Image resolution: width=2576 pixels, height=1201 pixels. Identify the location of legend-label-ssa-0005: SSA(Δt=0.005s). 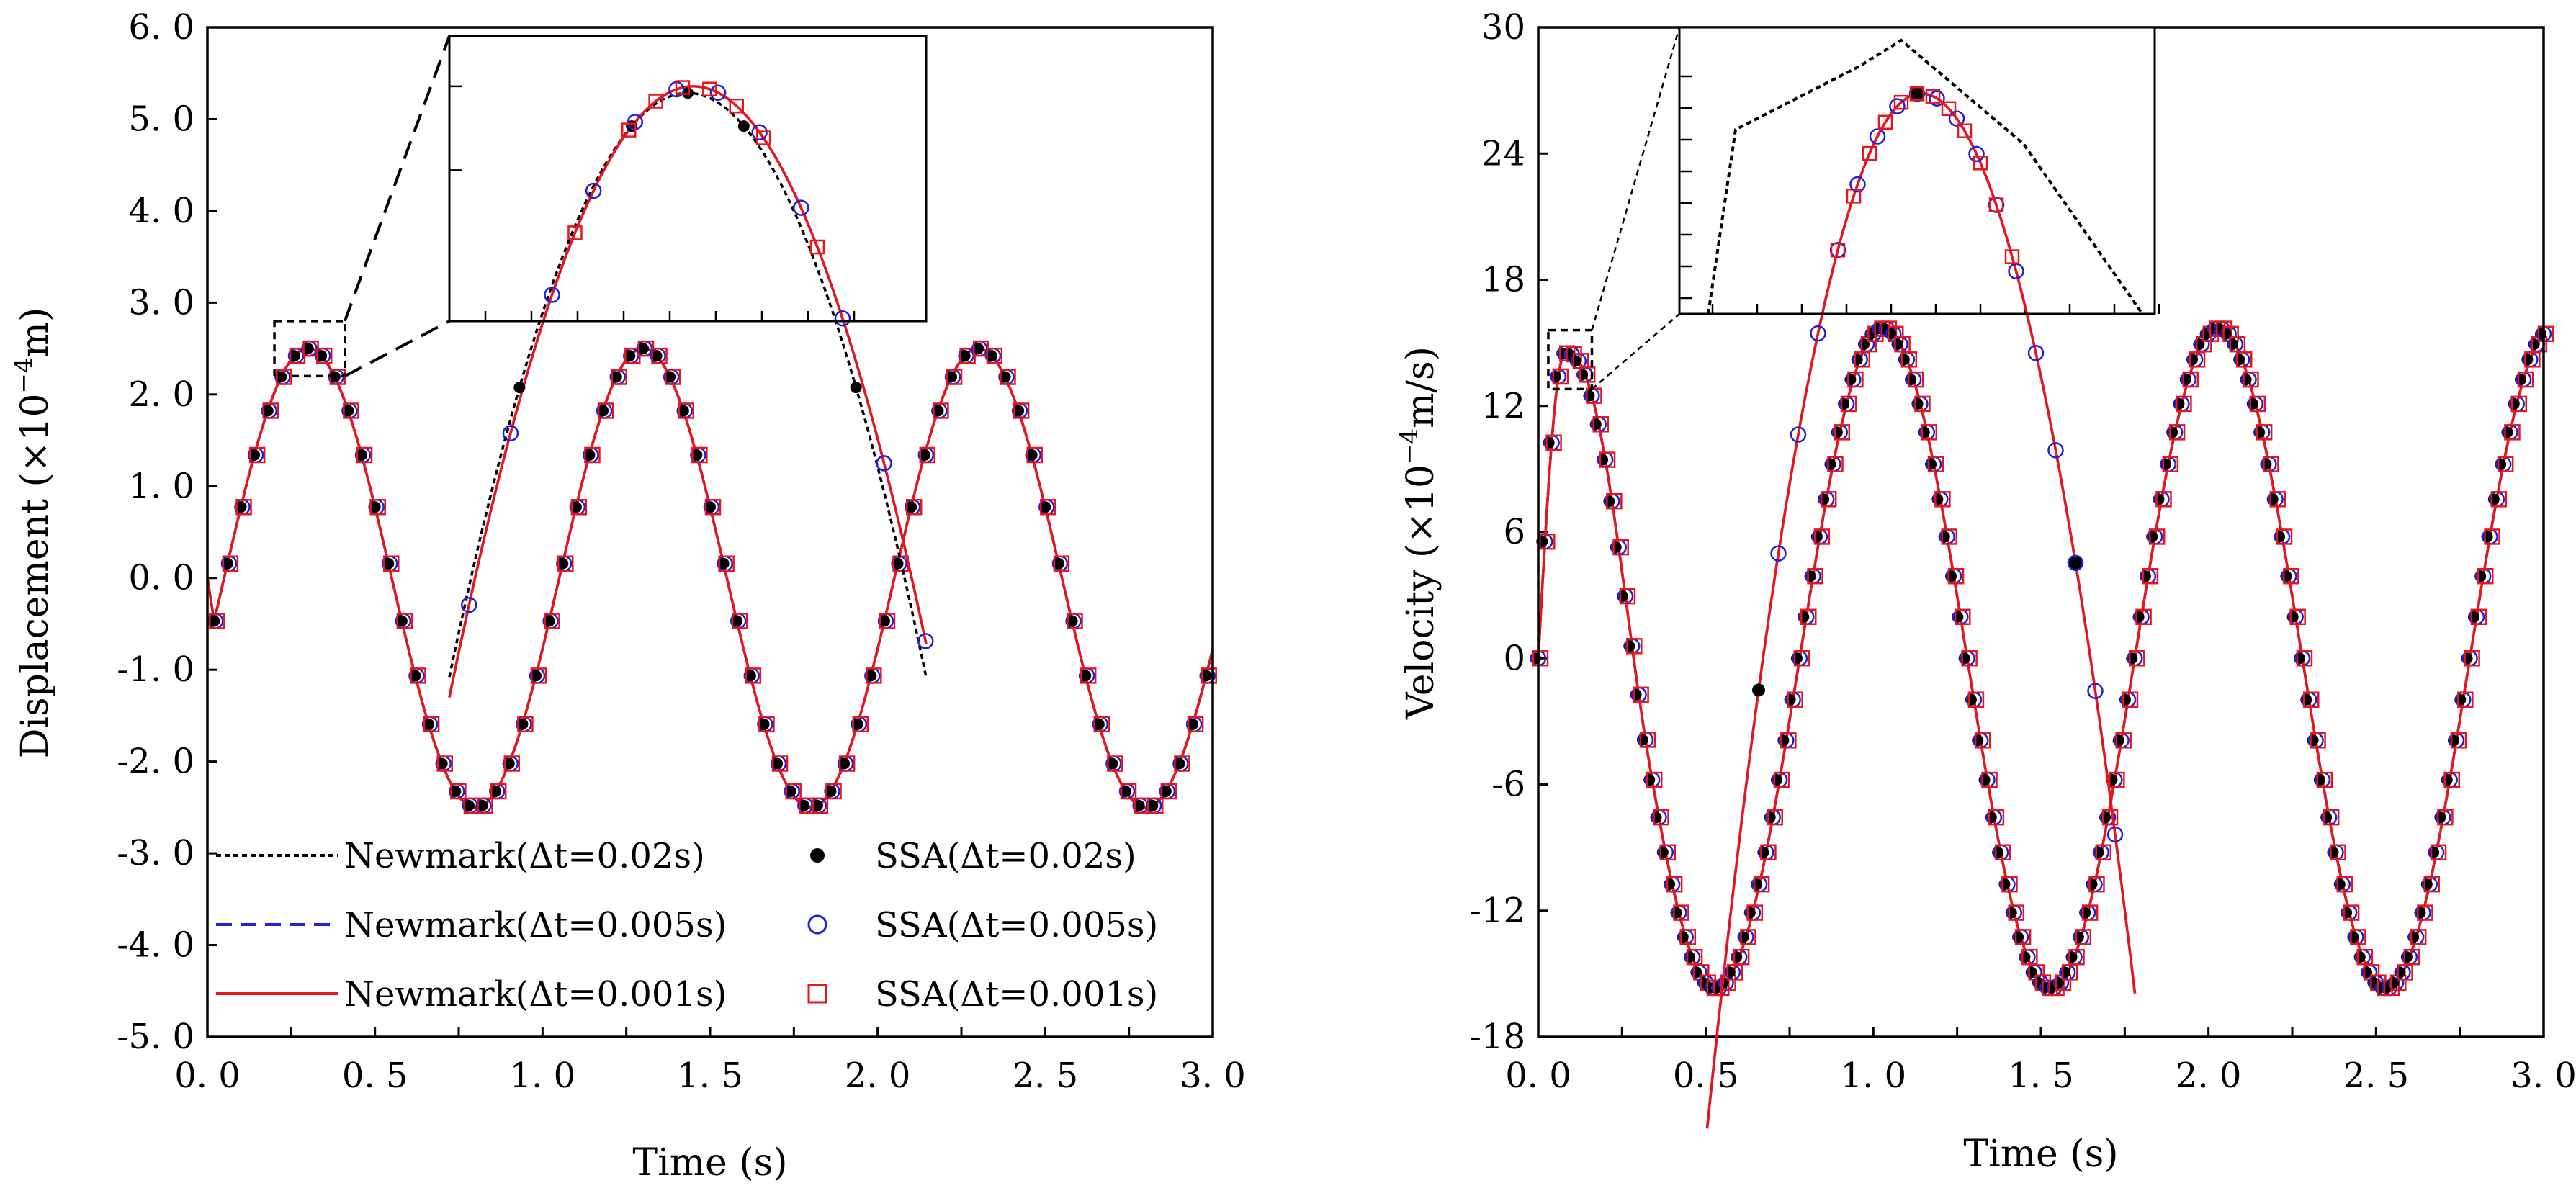
(1016, 925).